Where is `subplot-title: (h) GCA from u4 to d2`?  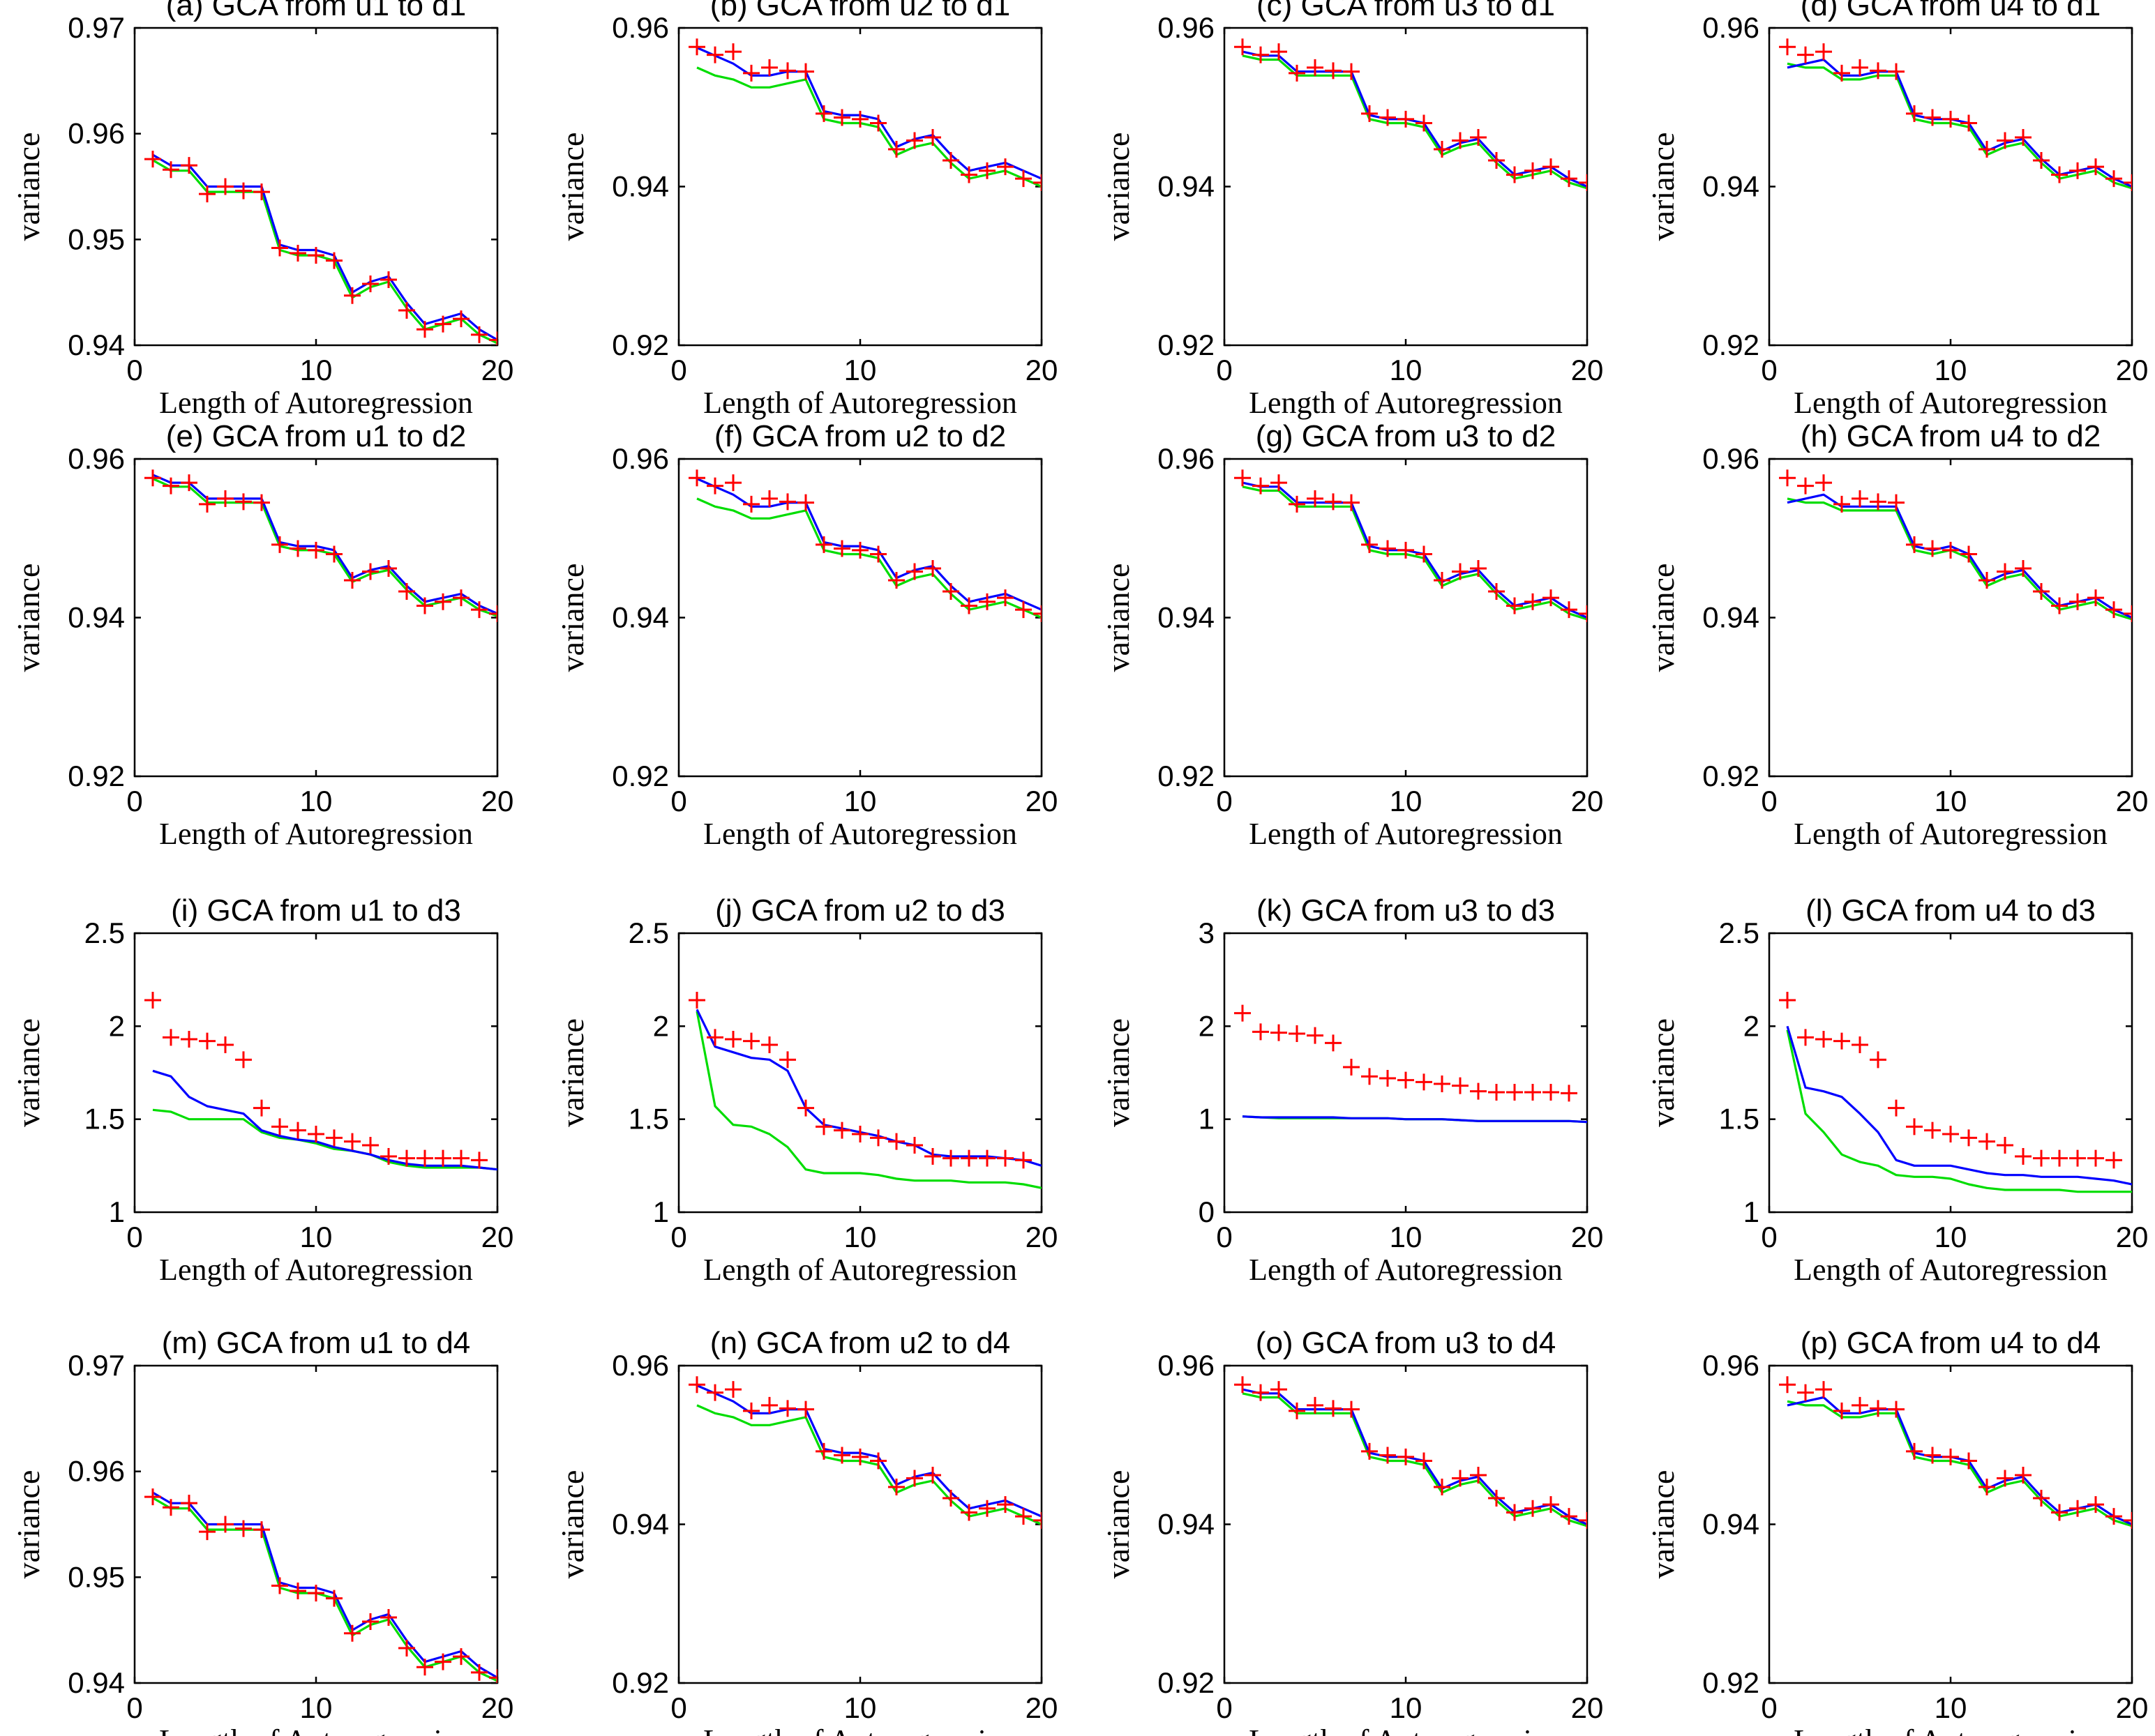 subplot-title: (h) GCA from u4 to d2 is located at coordinates (1951, 436).